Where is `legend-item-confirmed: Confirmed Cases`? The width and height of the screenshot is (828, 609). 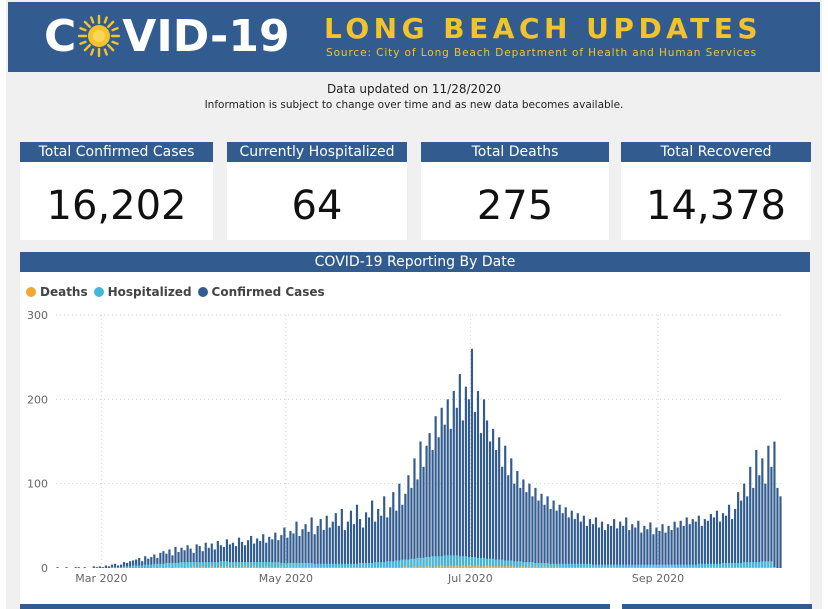 legend-item-confirmed: Confirmed Cases is located at coordinates (261, 292).